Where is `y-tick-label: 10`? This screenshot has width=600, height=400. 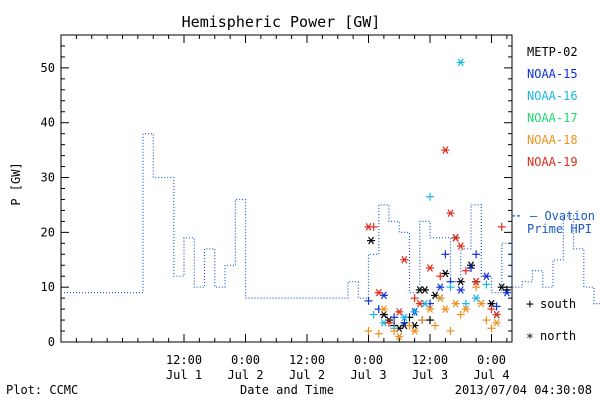 y-tick-label: 10 is located at coordinates (48, 287).